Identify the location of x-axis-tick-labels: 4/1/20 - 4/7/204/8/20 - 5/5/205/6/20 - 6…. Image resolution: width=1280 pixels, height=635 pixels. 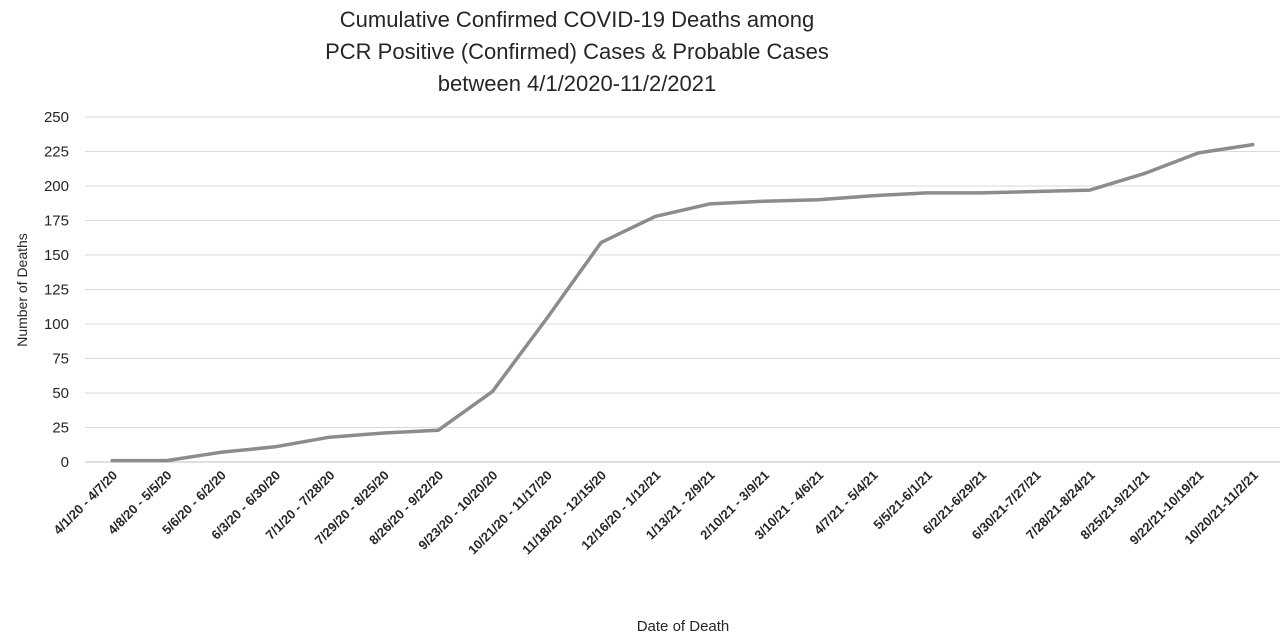
(655, 513).